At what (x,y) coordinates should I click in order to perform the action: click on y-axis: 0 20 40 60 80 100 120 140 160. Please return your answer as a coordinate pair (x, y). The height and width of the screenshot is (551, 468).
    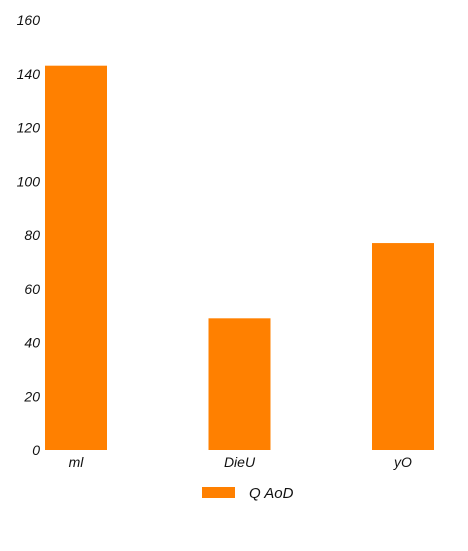
    Looking at the image, I should click on (29, 235).